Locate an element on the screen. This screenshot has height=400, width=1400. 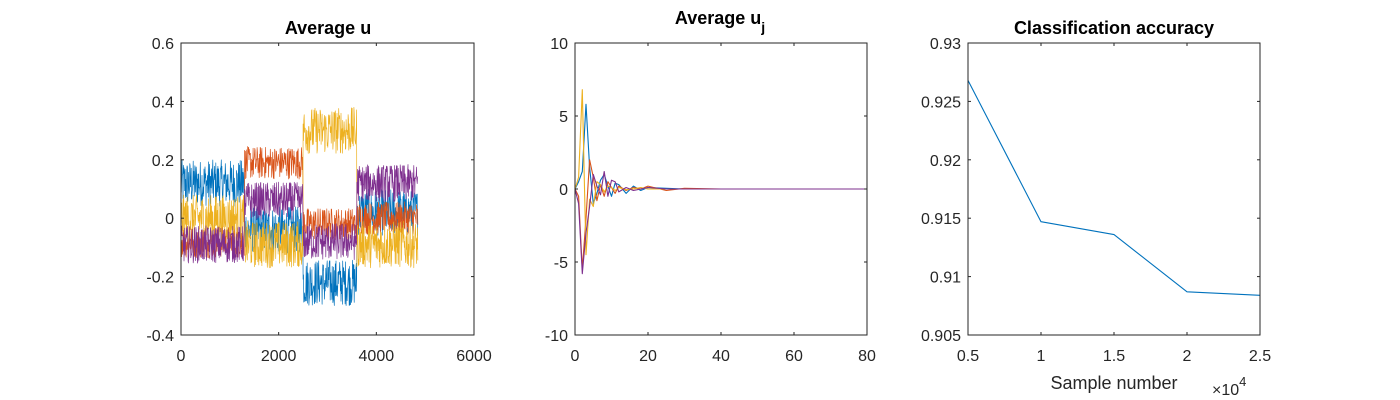
chart-1-xtick-label: 2000 is located at coordinates (279, 356).